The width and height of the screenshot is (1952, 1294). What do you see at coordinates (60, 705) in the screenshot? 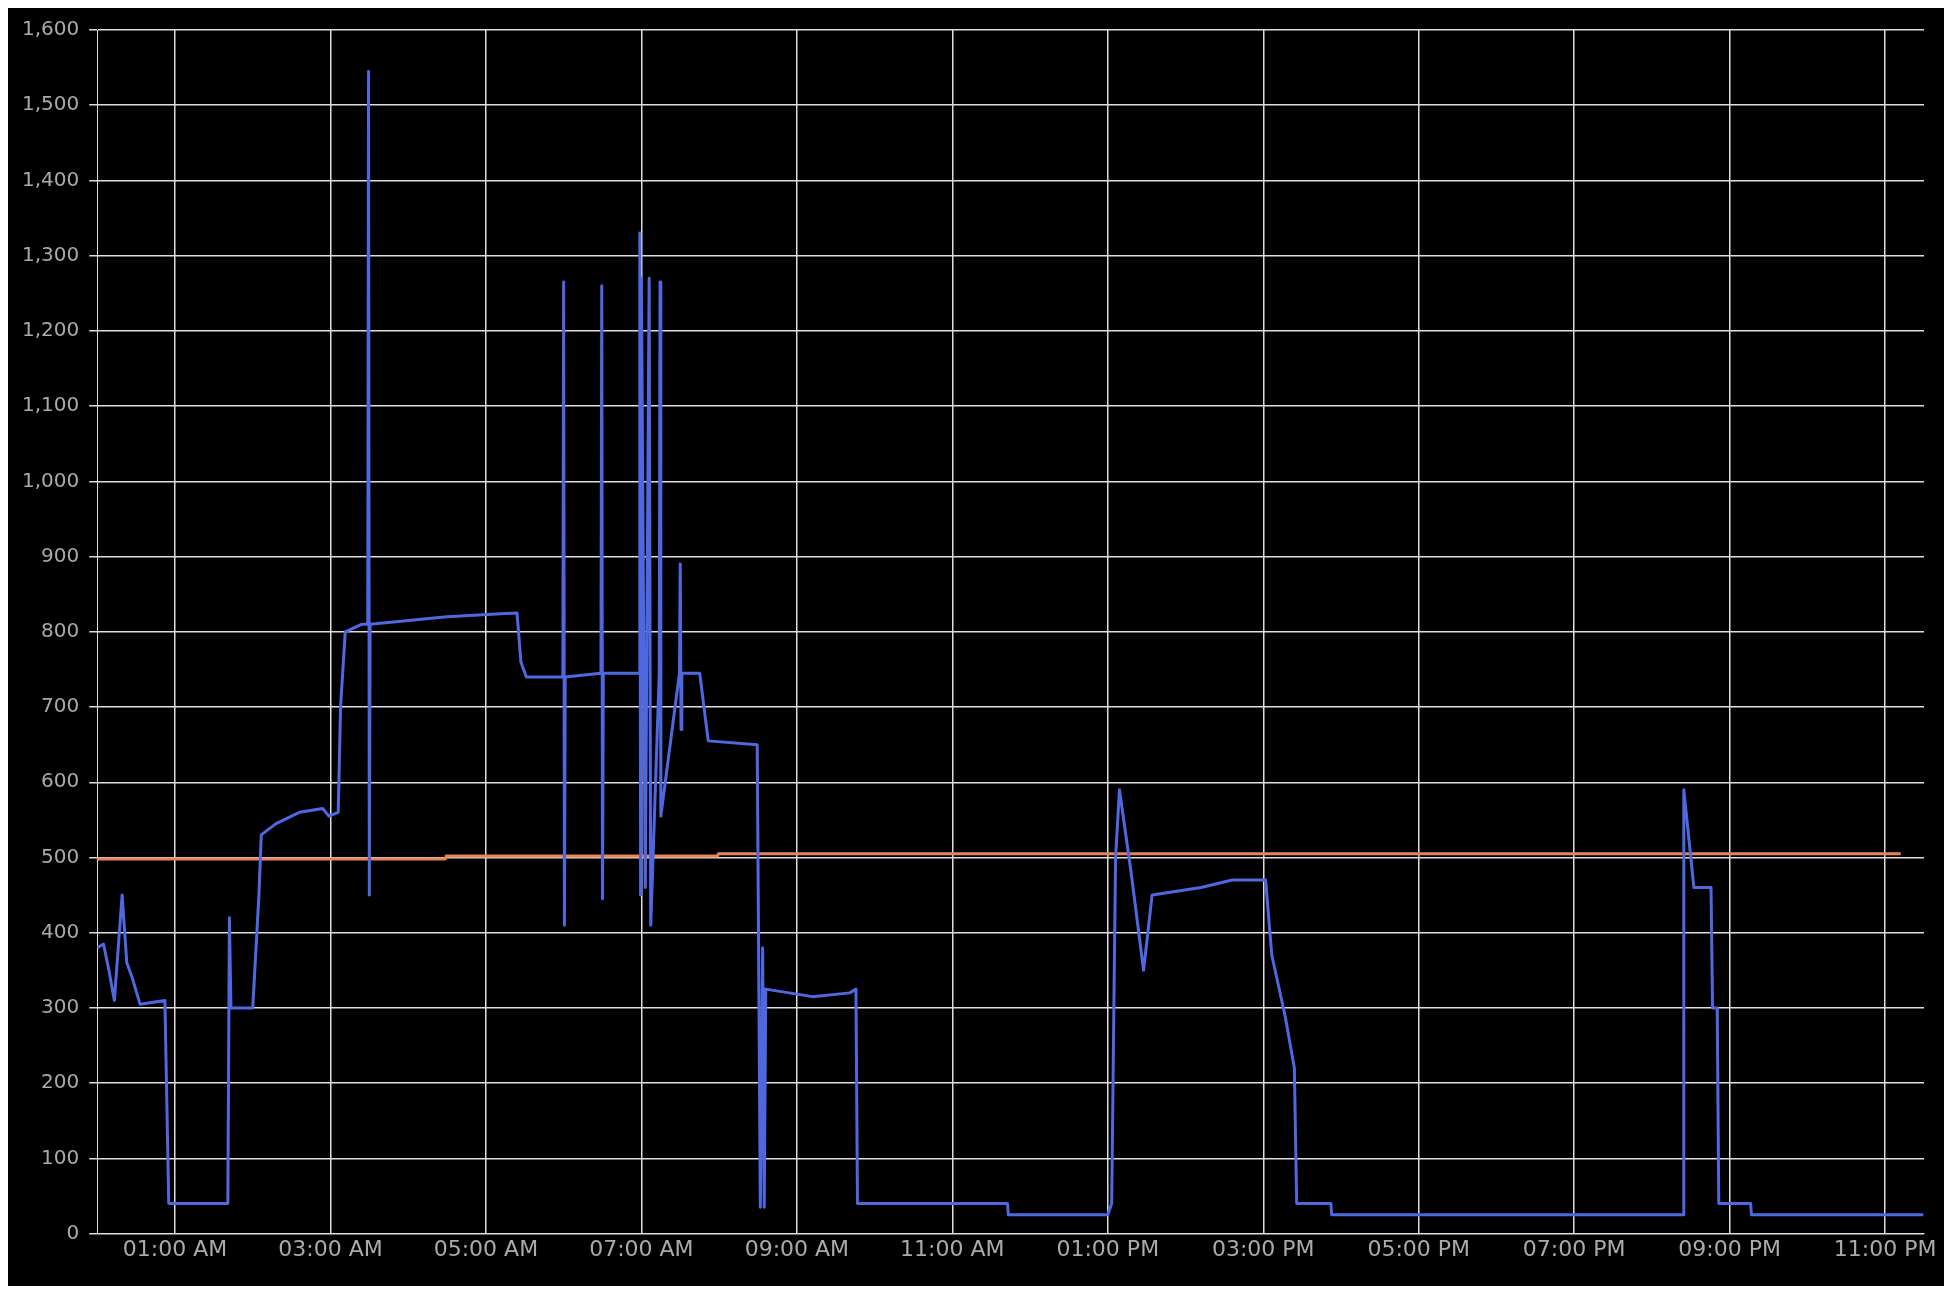
I see `y-tick-label: 700` at bounding box center [60, 705].